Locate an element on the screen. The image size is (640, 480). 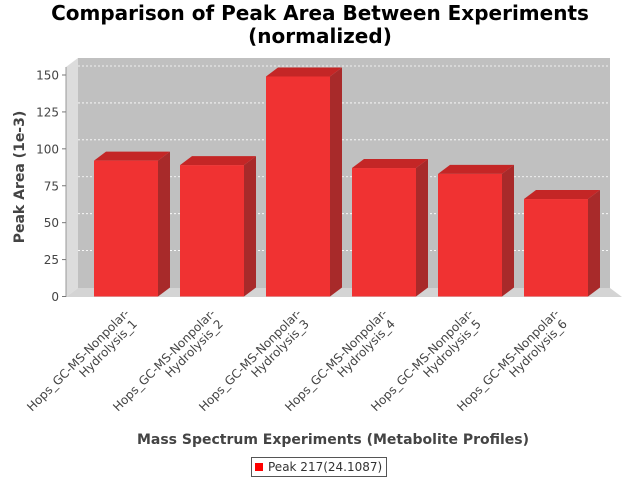
legend-entry: Peak 217(24.1087) is located at coordinates (325, 467).